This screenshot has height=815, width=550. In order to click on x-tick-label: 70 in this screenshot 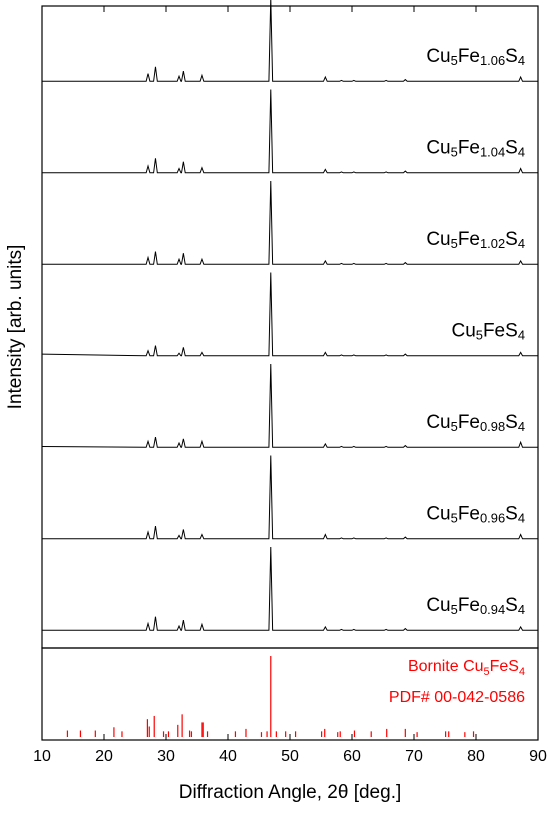, I will do `click(414, 756)`.